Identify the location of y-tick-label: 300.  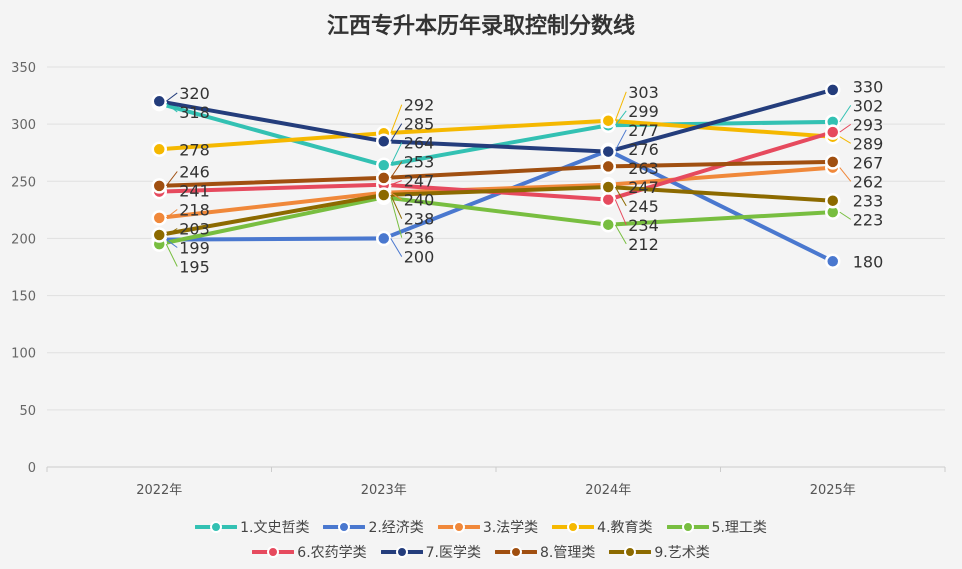
(23, 125).